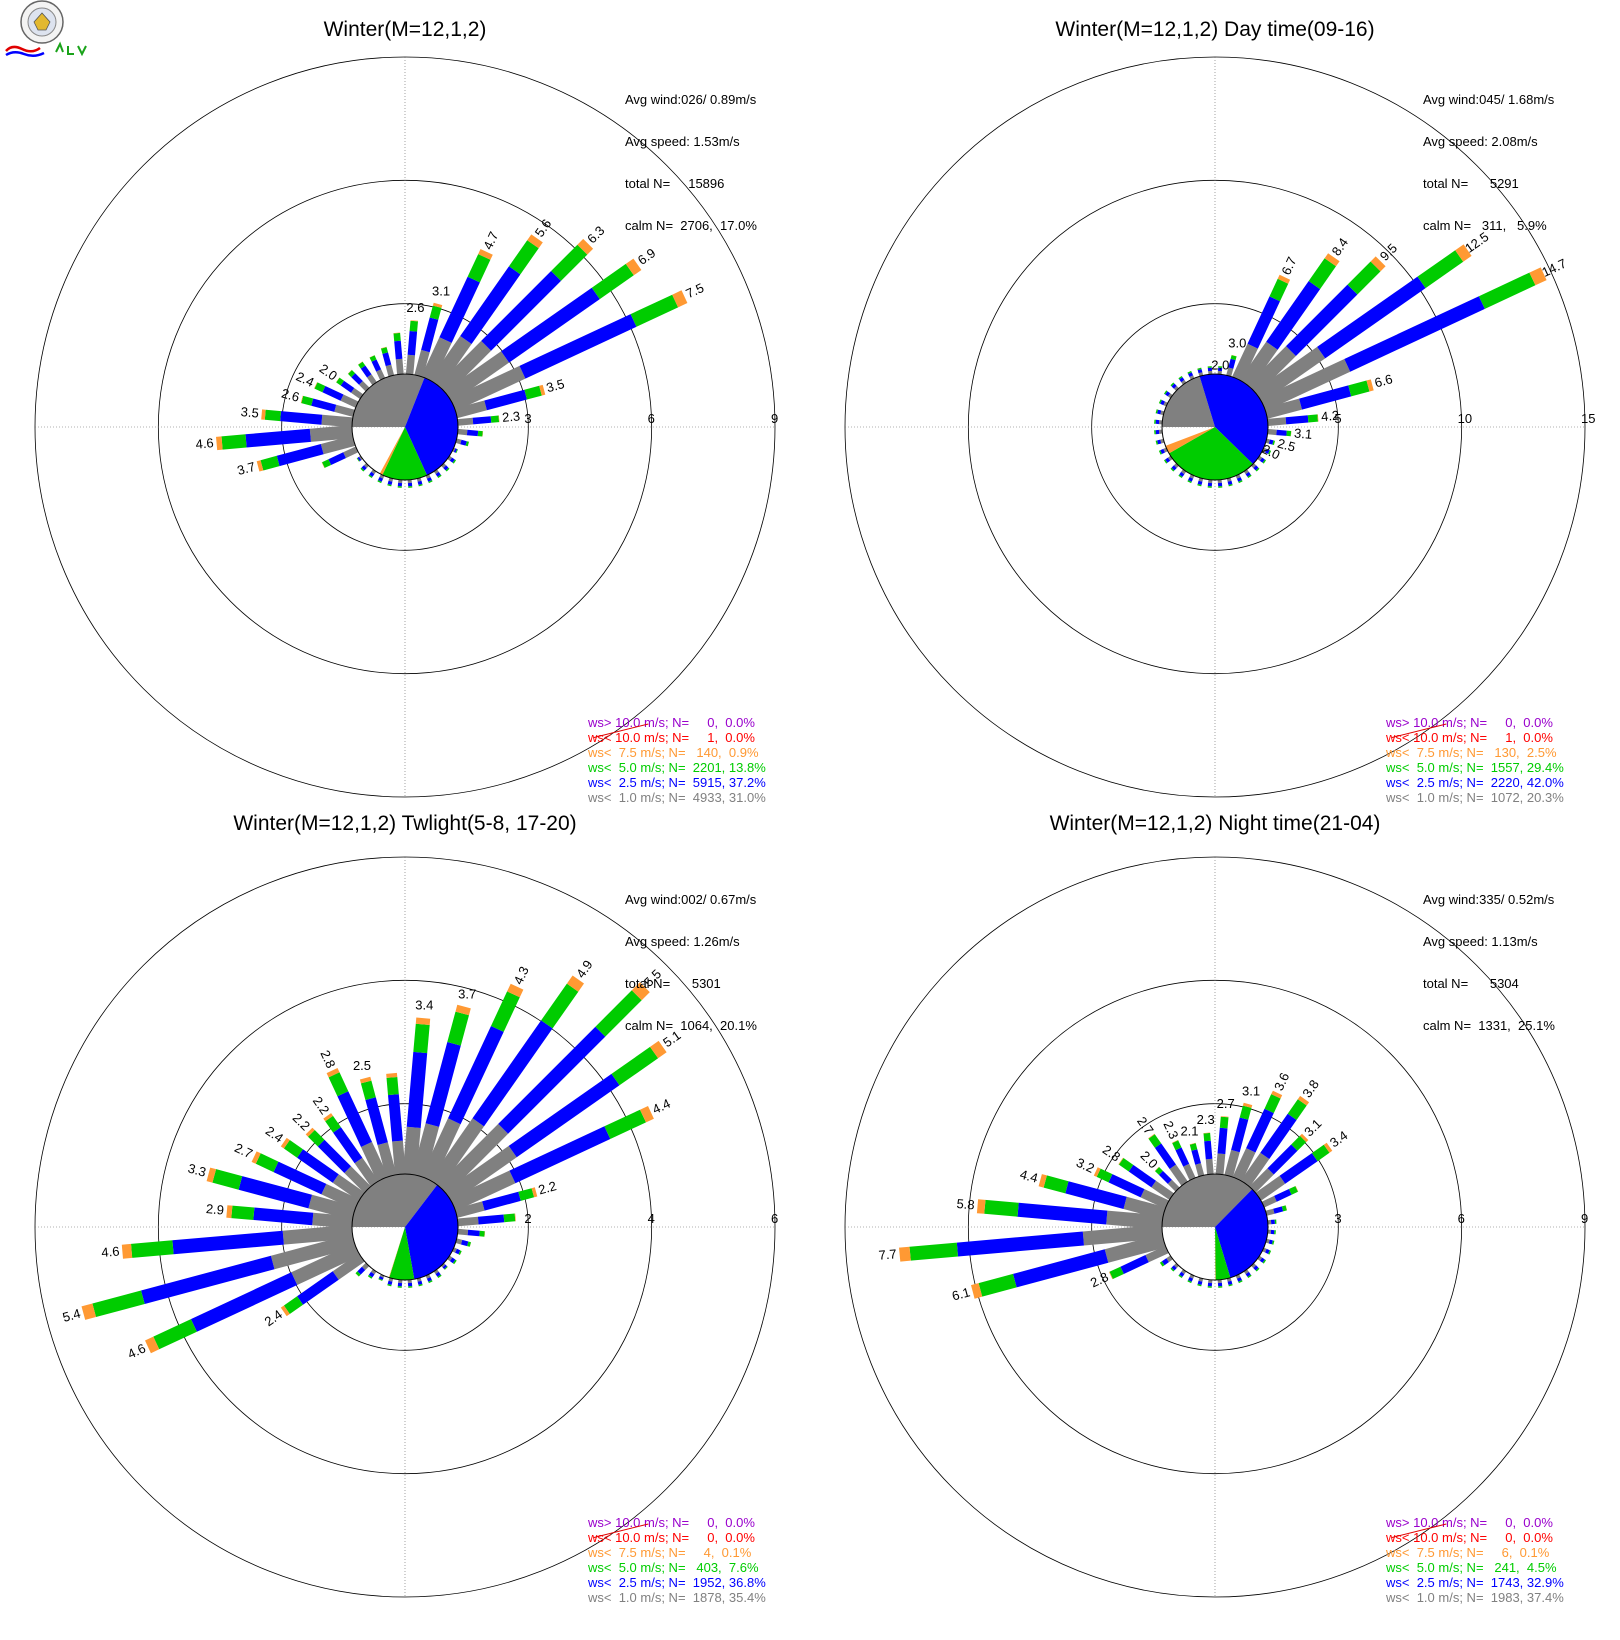 Image resolution: width=1620 pixels, height=1640 pixels. What do you see at coordinates (1475, 767) in the screenshot?
I see `legend-entry: ws< 5.0 m/s; N= 1557, 29.4%` at bounding box center [1475, 767].